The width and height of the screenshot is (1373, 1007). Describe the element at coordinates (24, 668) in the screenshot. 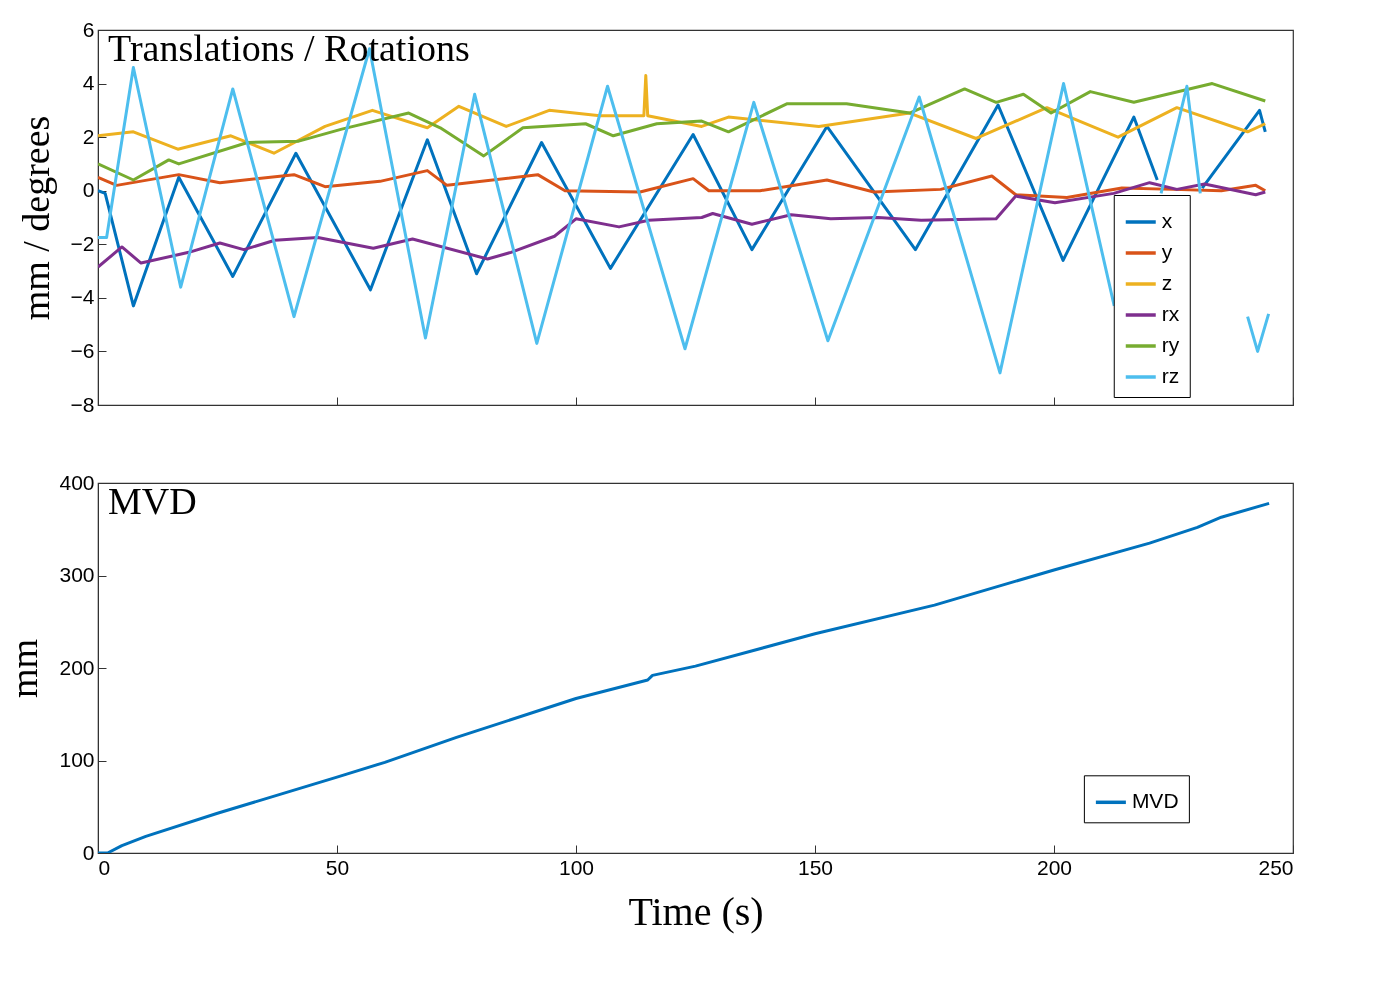

I see `y-axis-title: mm` at that location.